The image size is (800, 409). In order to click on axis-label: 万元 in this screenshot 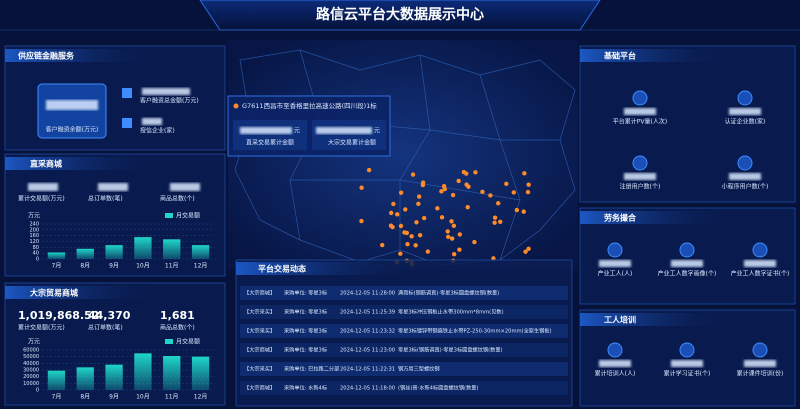, I will do `click(34, 216)`.